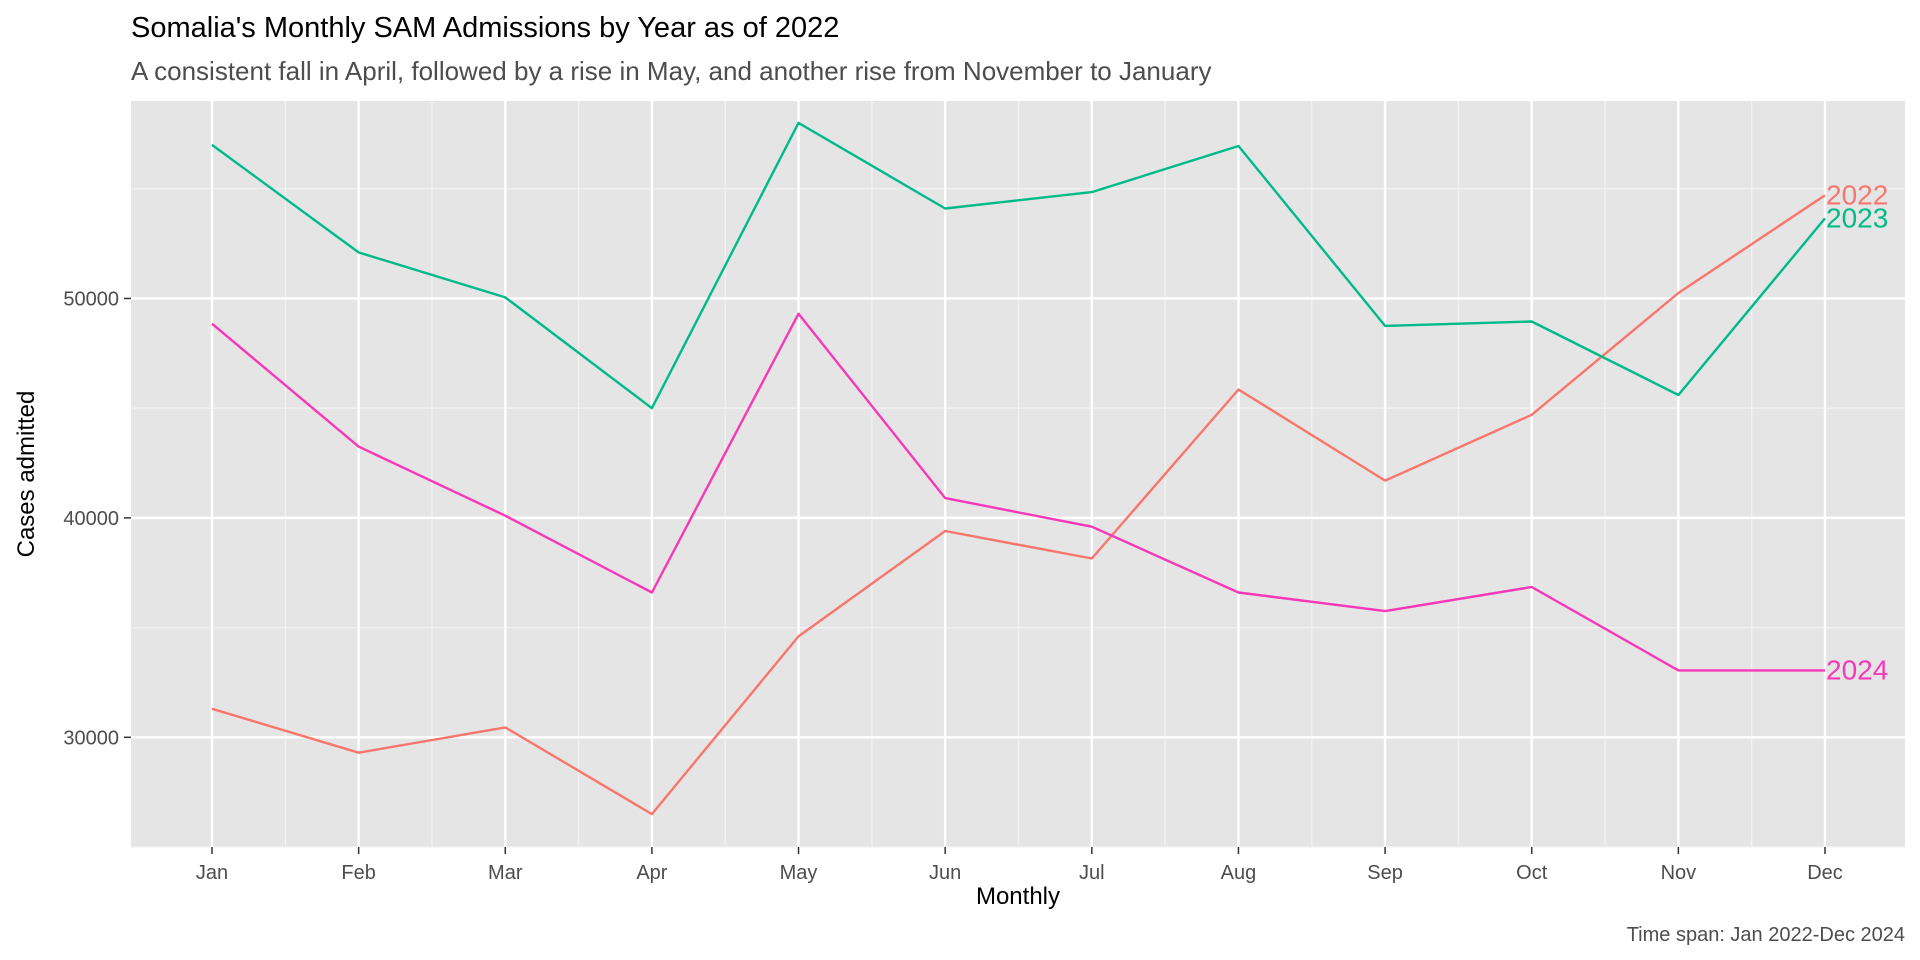 The image size is (1920, 960). Describe the element at coordinates (1825, 873) in the screenshot. I see `x-tick-label: Dec` at that location.